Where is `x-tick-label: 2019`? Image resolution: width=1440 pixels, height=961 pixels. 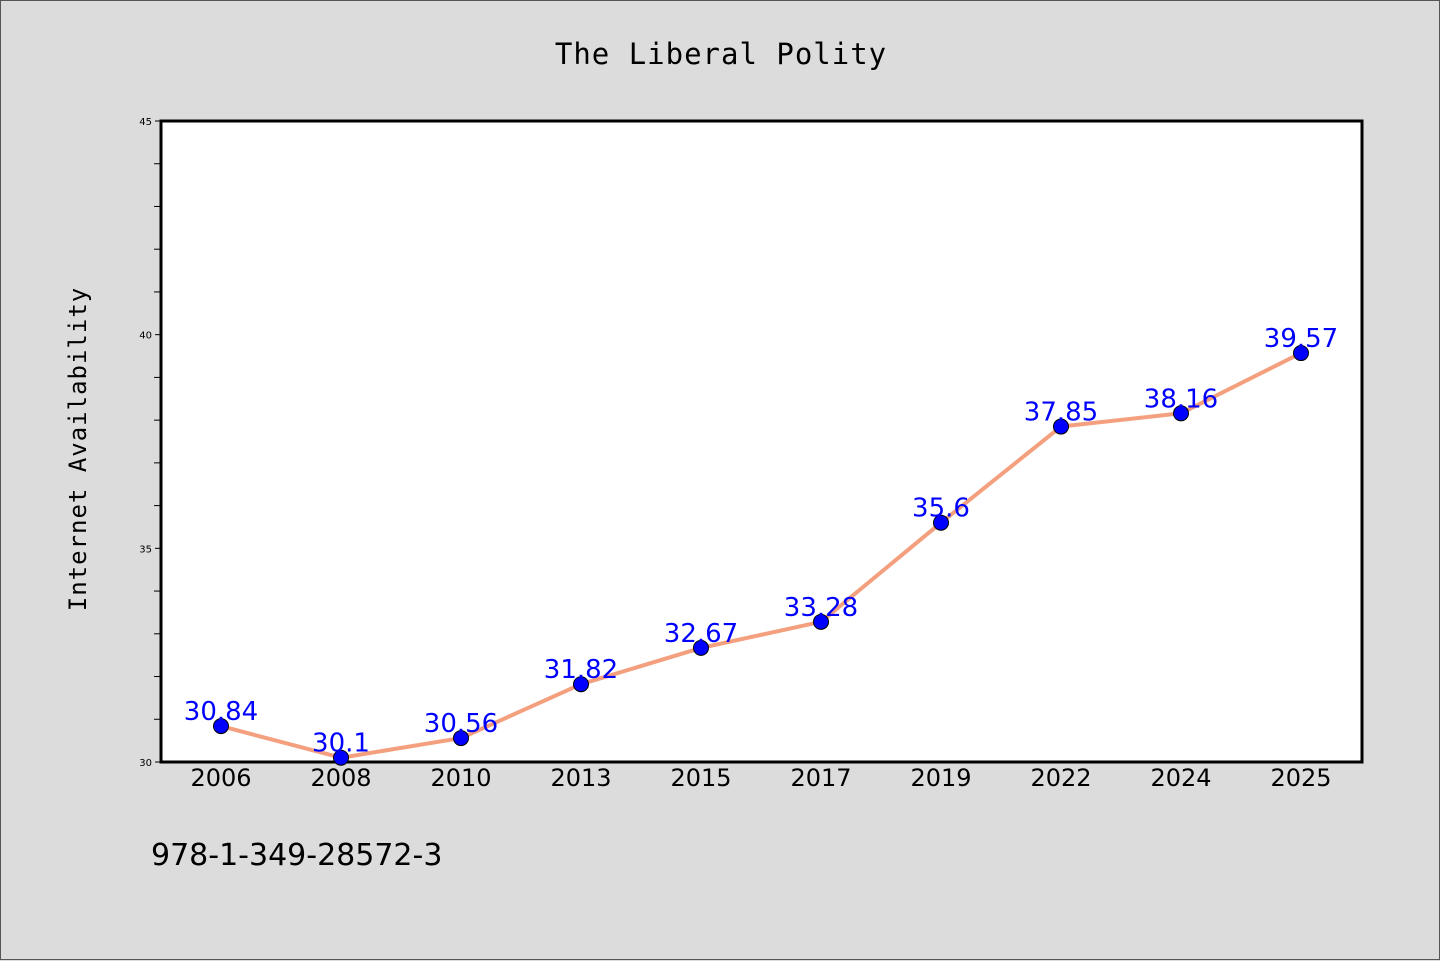 x-tick-label: 2019 is located at coordinates (940, 778).